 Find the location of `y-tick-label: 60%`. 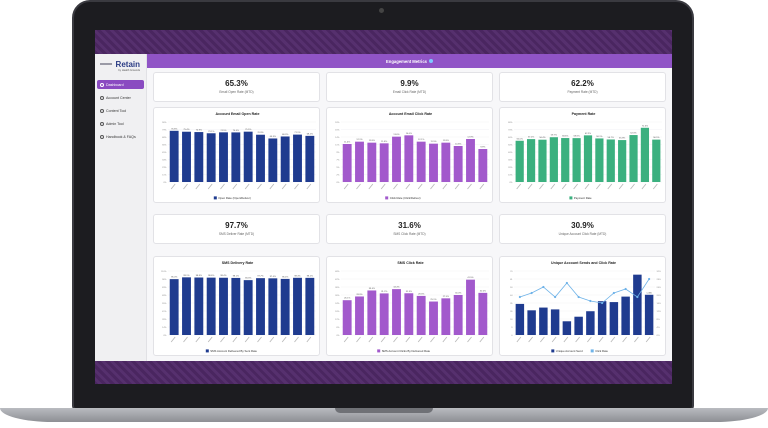

y-tick-label: 60% is located at coordinates (510, 138).